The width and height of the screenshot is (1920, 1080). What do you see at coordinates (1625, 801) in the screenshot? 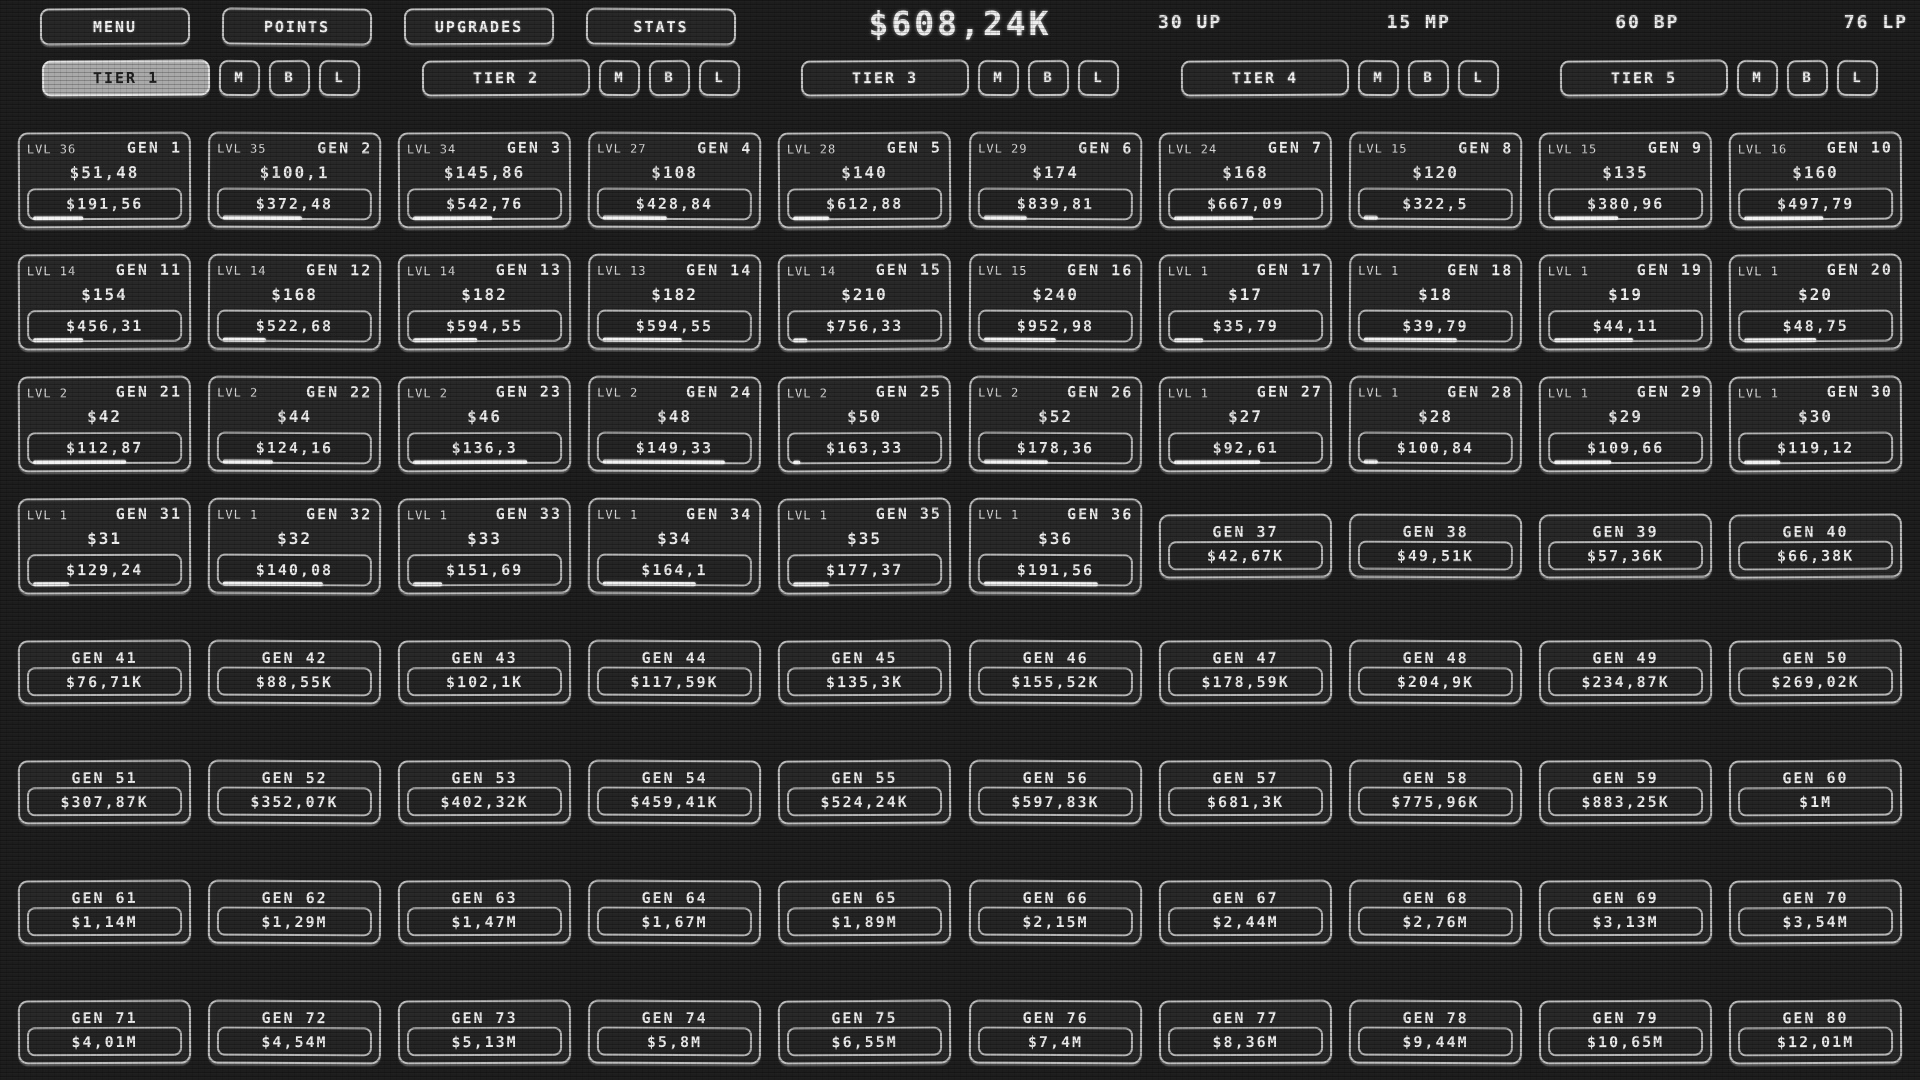
I see `generator-buy-price-button: $883,25K` at bounding box center [1625, 801].